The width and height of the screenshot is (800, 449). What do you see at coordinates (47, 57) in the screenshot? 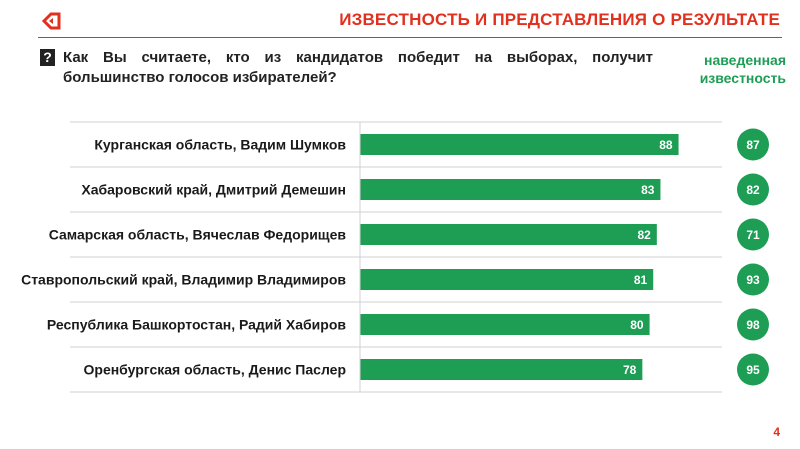
I see `question-mark-icon: ?` at bounding box center [47, 57].